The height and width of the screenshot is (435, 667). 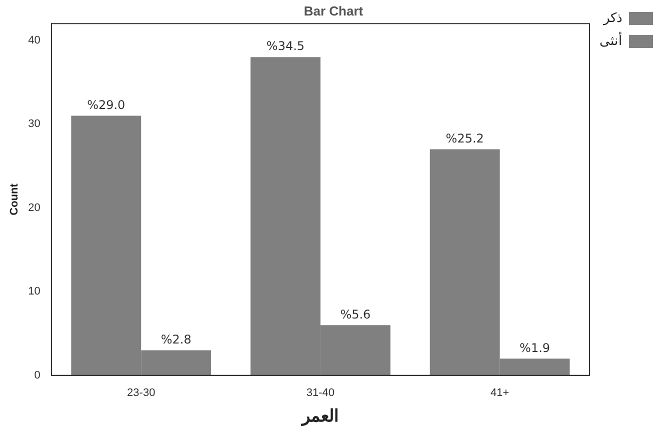 I want to click on chart-title: Bar Chart, so click(x=334, y=10).